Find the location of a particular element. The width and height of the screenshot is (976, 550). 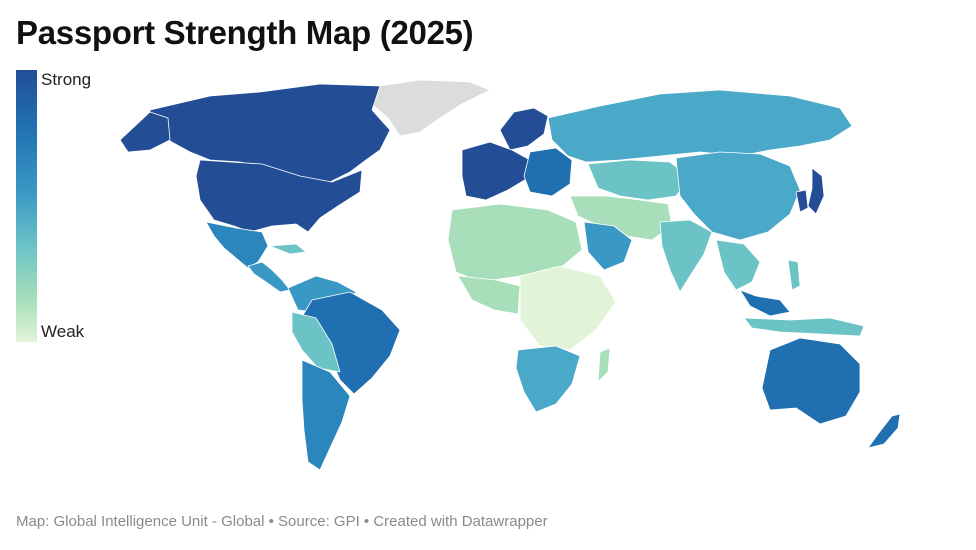

region-malaysia is located at coordinates (765, 303).